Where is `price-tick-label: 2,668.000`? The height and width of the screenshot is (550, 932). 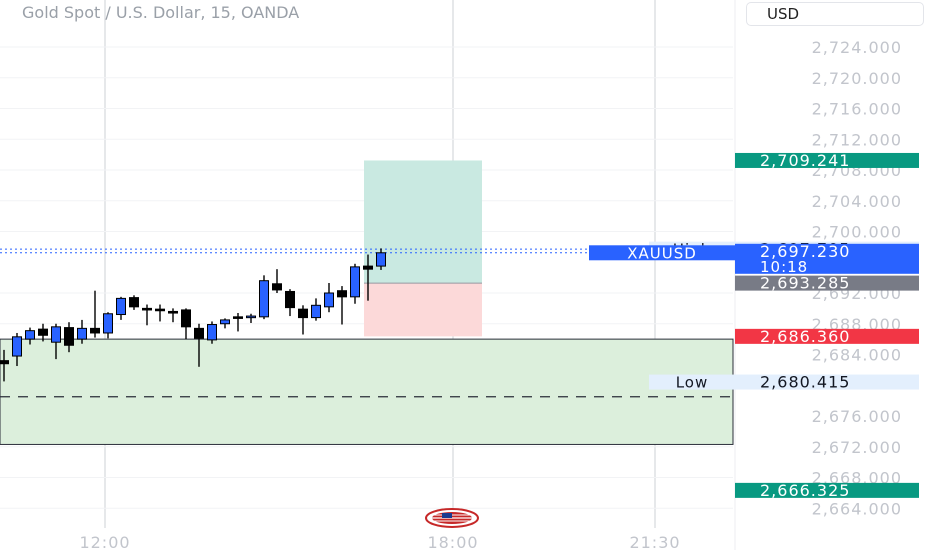 price-tick-label: 2,668.000 is located at coordinates (857, 478).